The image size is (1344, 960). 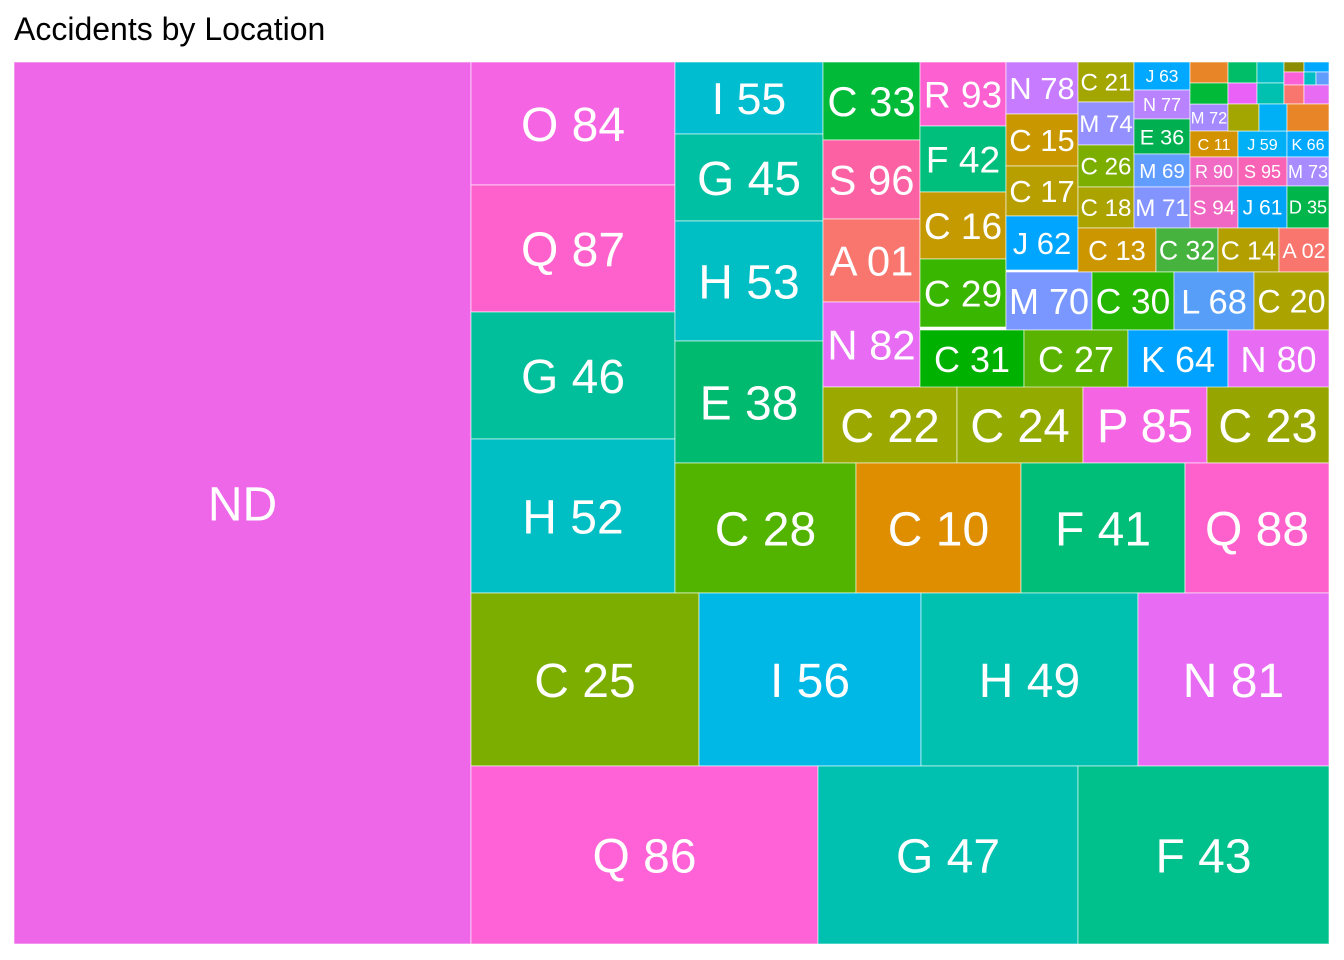 I want to click on treemap-tile-label: P 85, so click(x=1145, y=425).